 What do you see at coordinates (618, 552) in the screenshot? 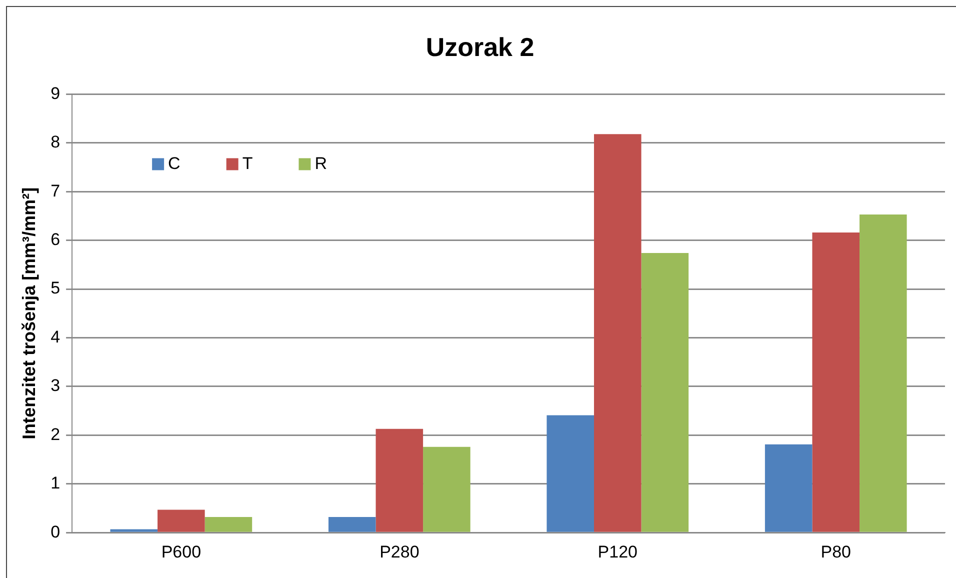
I see `x-tick-label: P120` at bounding box center [618, 552].